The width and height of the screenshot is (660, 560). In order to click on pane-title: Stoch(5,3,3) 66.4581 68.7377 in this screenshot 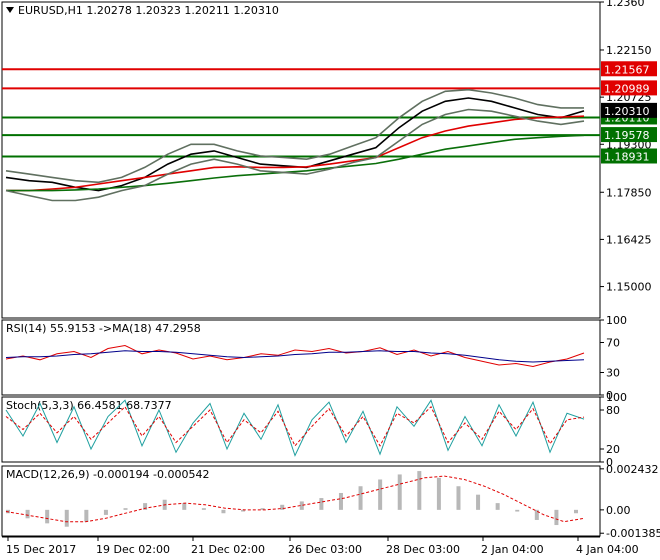, I will do `click(89, 405)`.